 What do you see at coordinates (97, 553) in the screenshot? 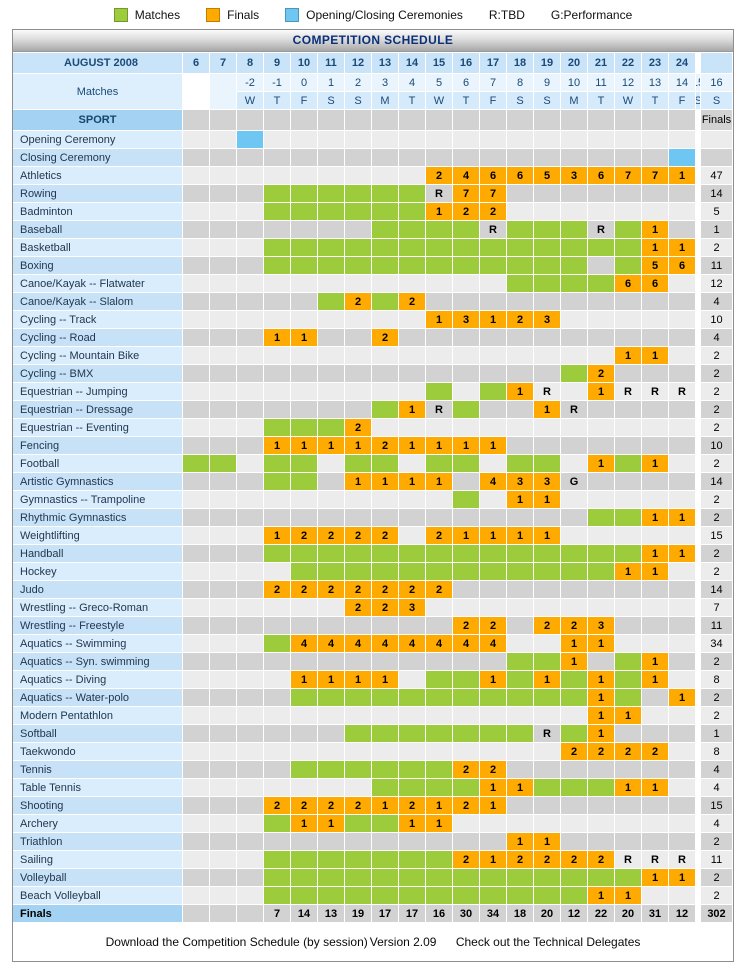
I see `sport-label: Handball` at bounding box center [97, 553].